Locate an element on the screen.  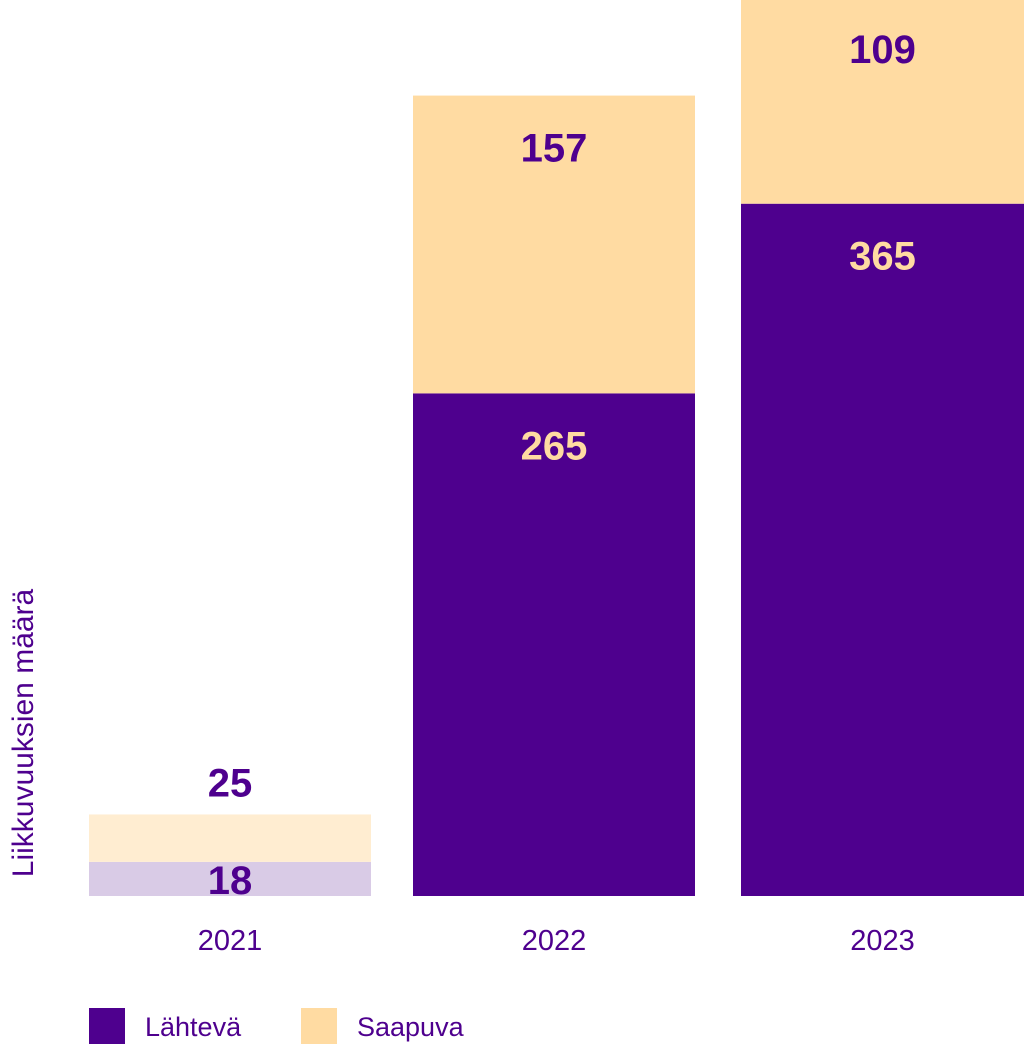
x-tick-2023: 2023 is located at coordinates (882, 941).